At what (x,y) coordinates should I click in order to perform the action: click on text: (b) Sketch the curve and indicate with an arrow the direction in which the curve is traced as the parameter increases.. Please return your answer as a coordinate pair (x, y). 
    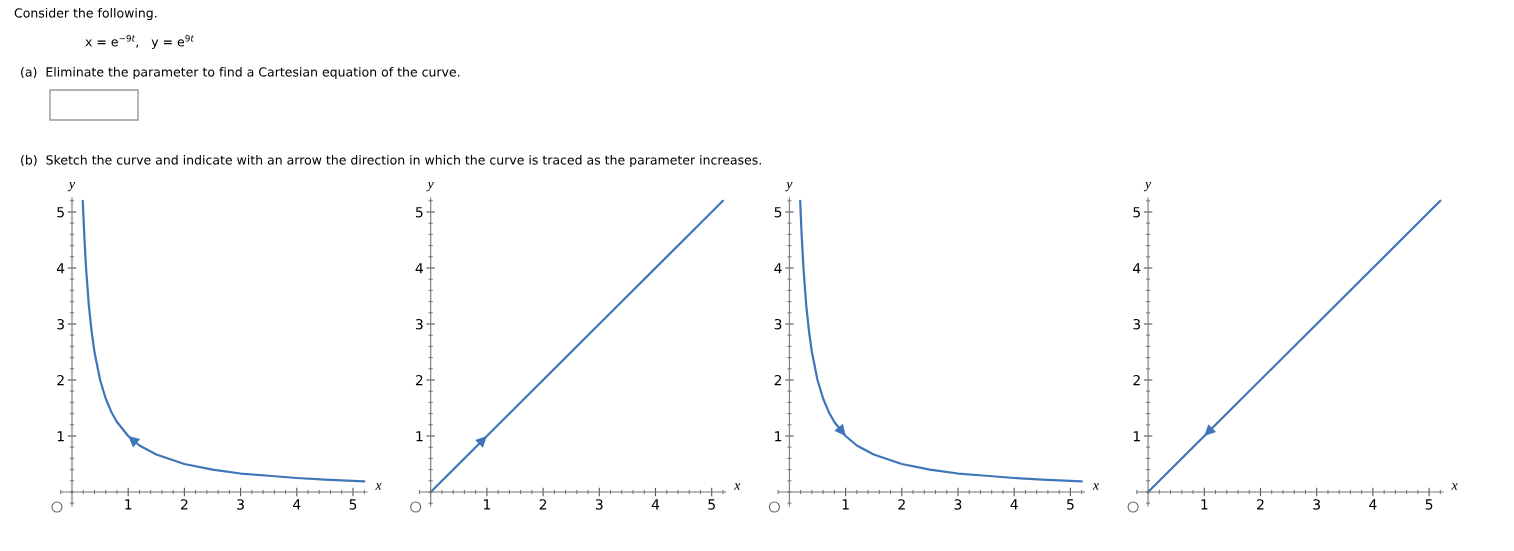
    Looking at the image, I should click on (391, 161).